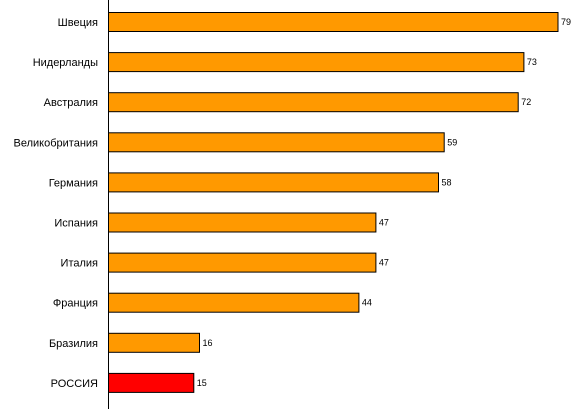  Describe the element at coordinates (384, 263) in the screenshot. I see `value-label-6: 47` at that location.